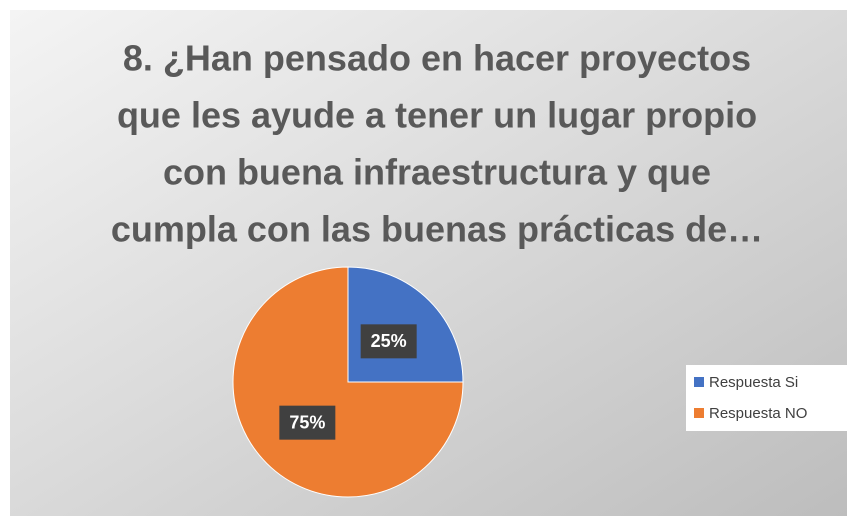  What do you see at coordinates (753, 382) in the screenshot?
I see `legend-label: Respuesta Si` at bounding box center [753, 382].